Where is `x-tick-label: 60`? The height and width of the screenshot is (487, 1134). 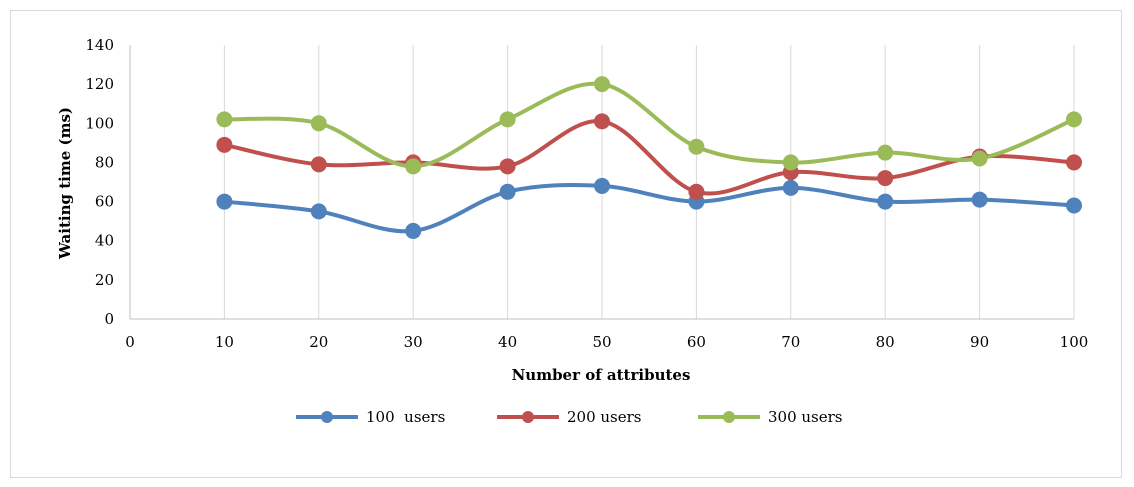
x-tick-label: 60 is located at coordinates (696, 342).